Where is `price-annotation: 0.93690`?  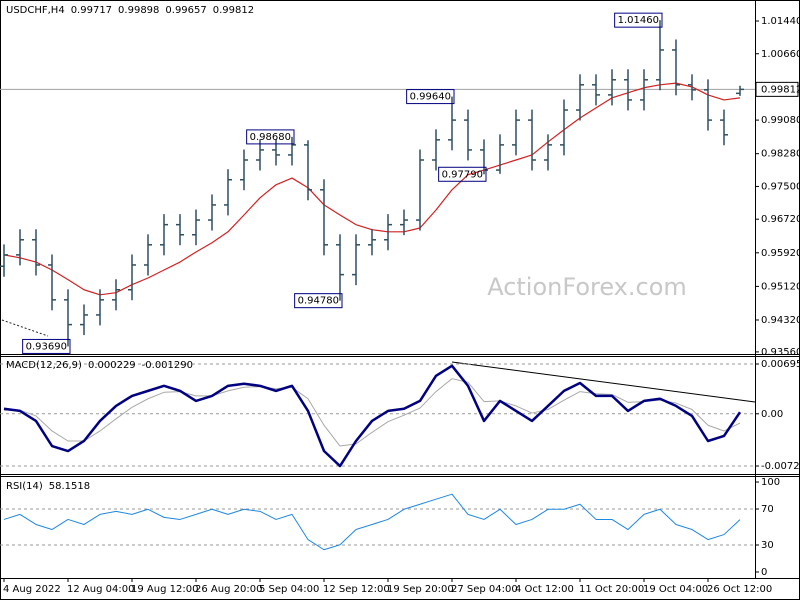 price-annotation: 0.93690 is located at coordinates (46, 346).